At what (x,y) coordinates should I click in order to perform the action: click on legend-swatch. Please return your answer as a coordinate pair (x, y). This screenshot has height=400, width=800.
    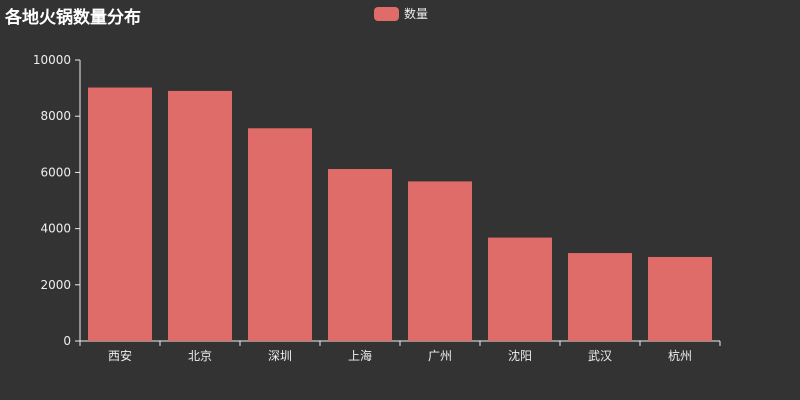
    Looking at the image, I should click on (386, 13).